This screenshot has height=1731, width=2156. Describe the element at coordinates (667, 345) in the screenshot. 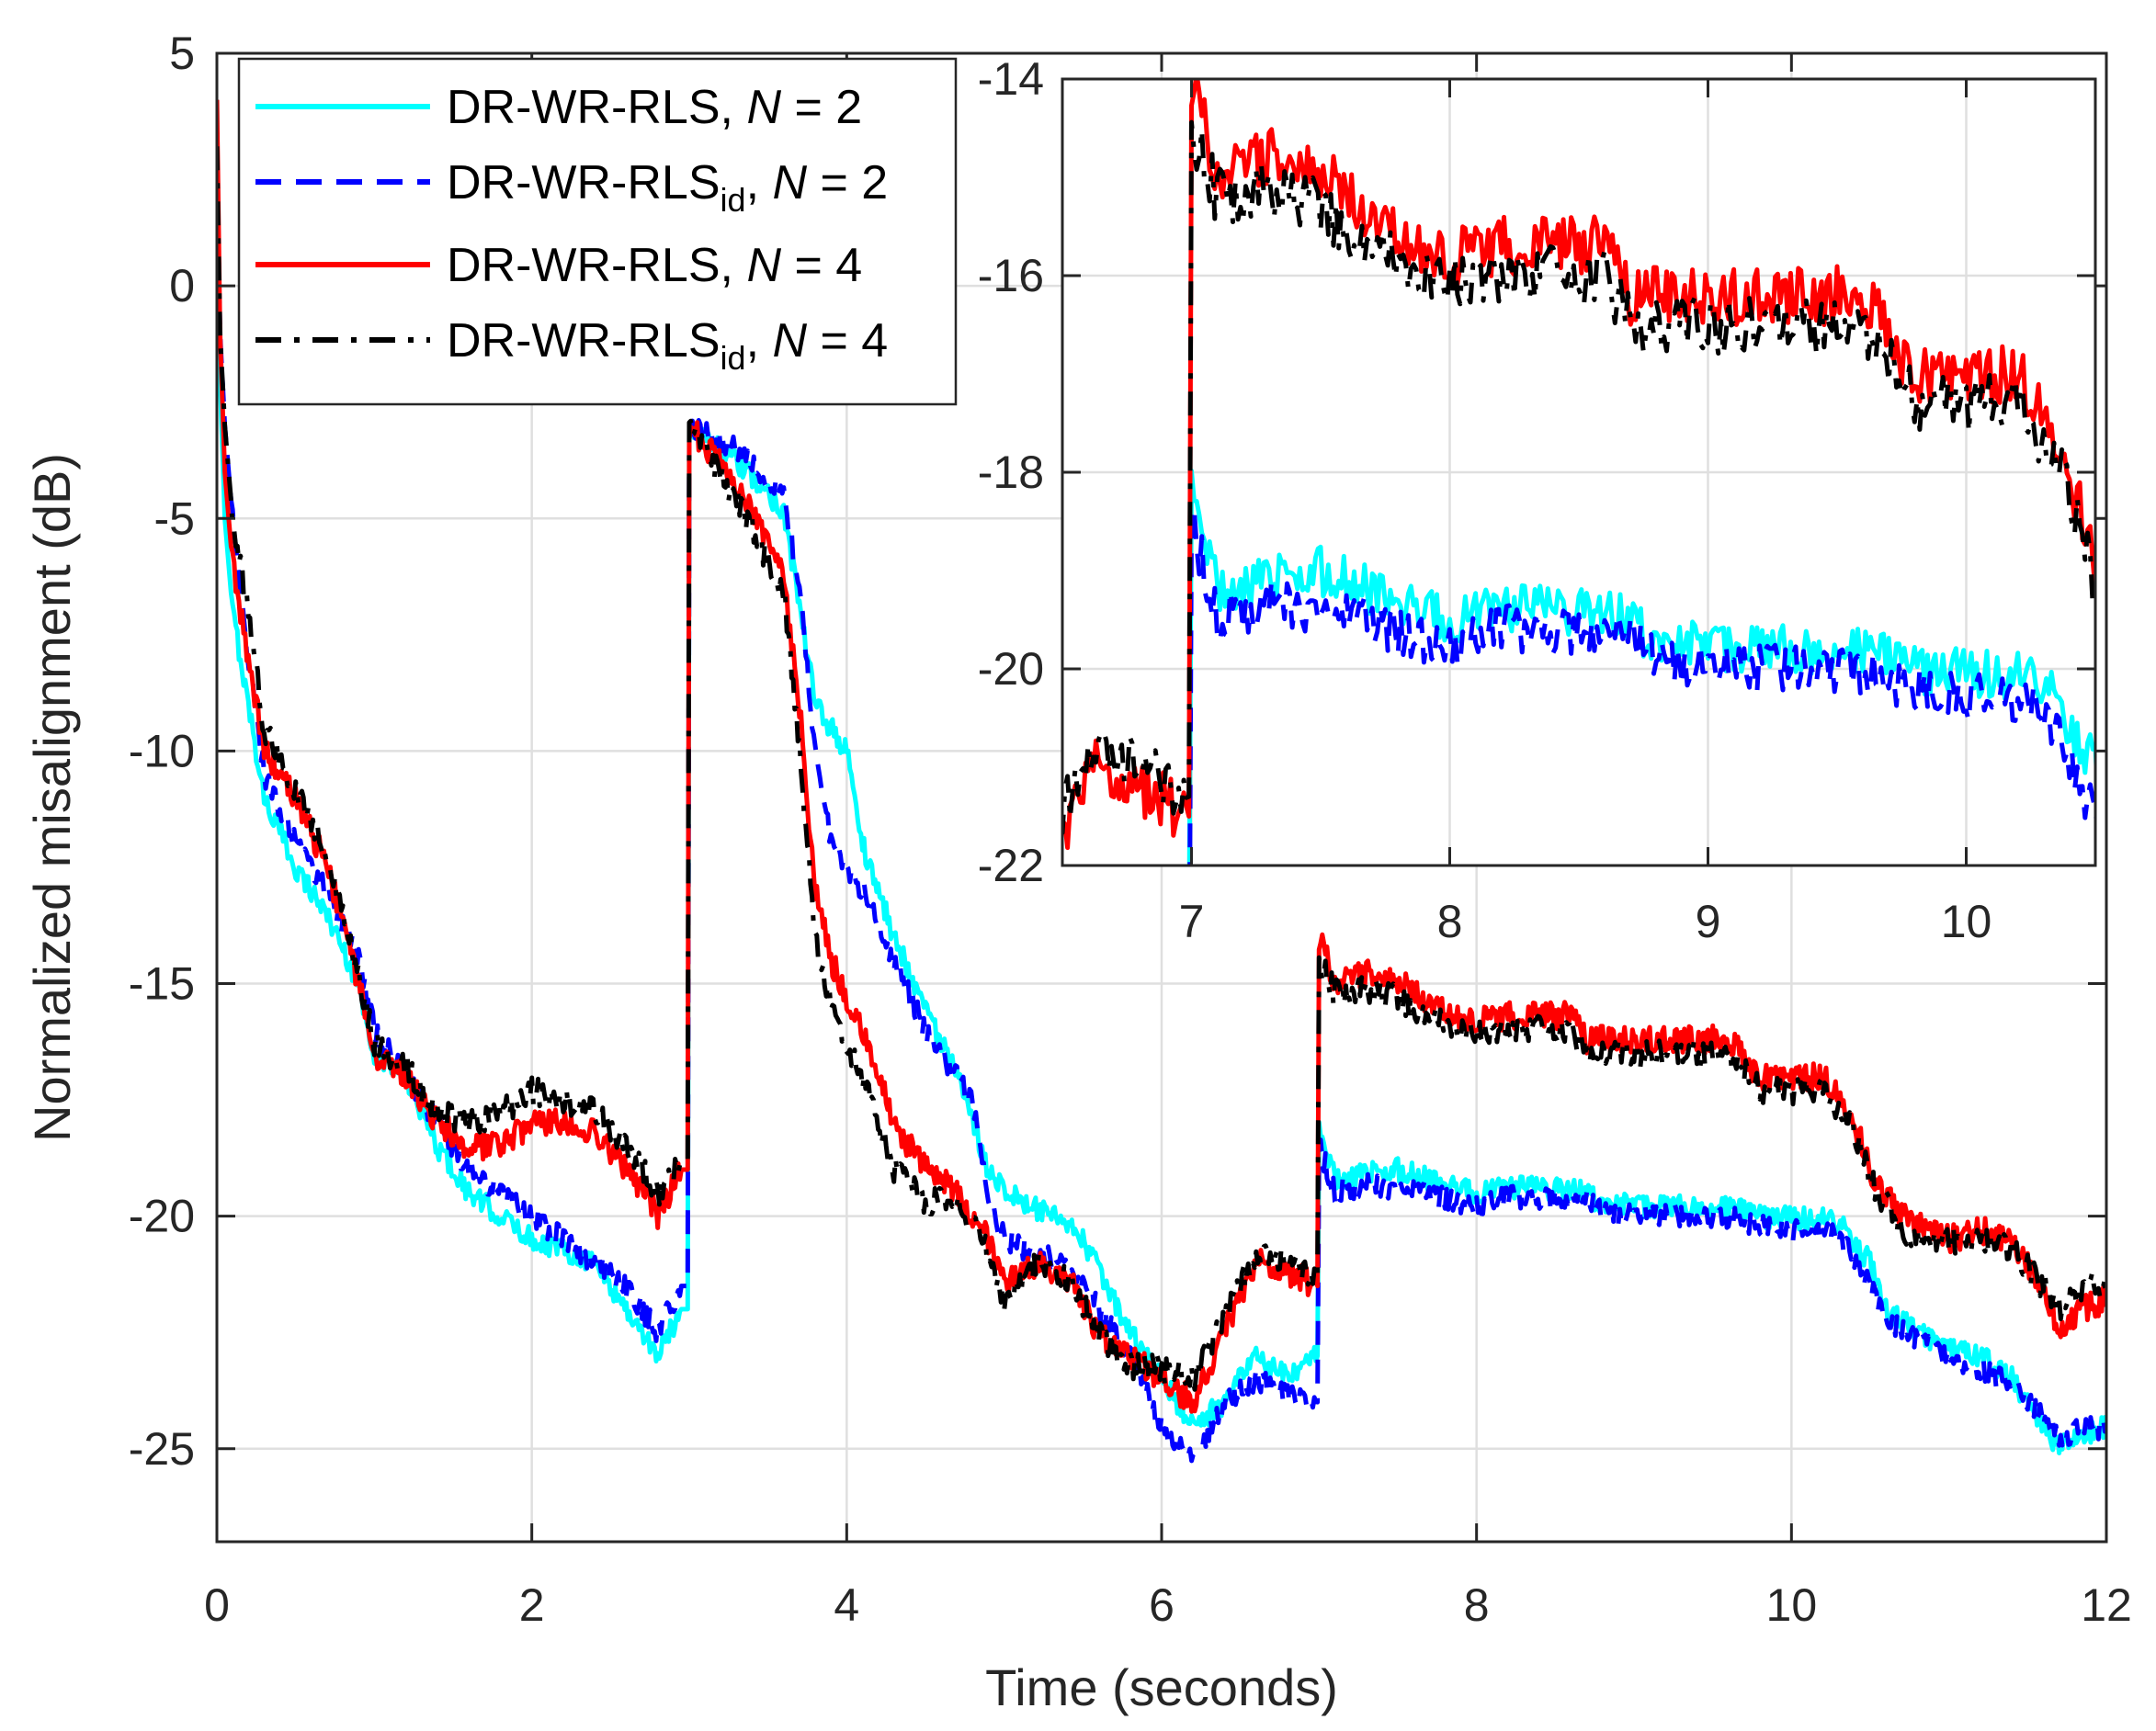

I see `legend-label-4: DR-WR-RLSid, N = 4` at that location.